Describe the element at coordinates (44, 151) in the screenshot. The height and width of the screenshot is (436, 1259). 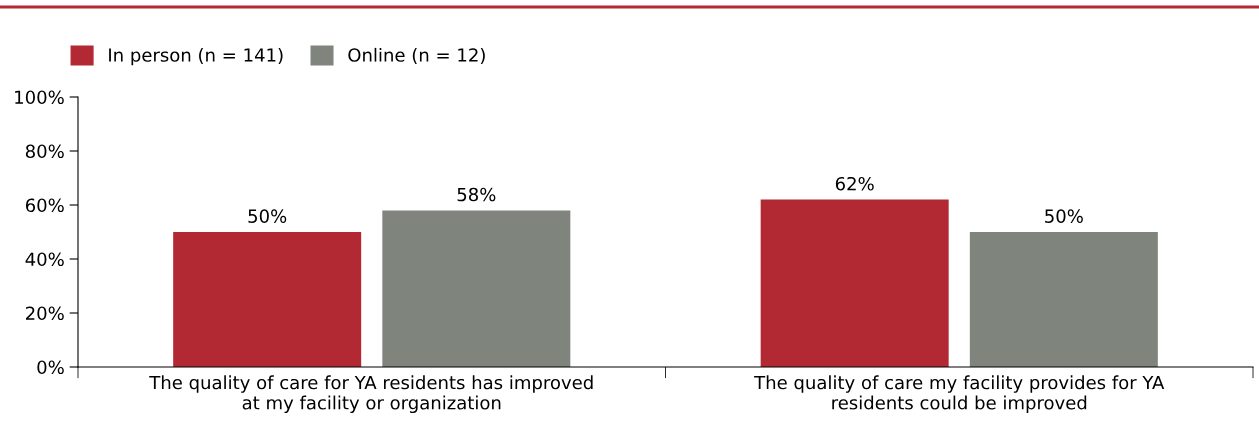
I see `y-tick-label: 80%` at that location.